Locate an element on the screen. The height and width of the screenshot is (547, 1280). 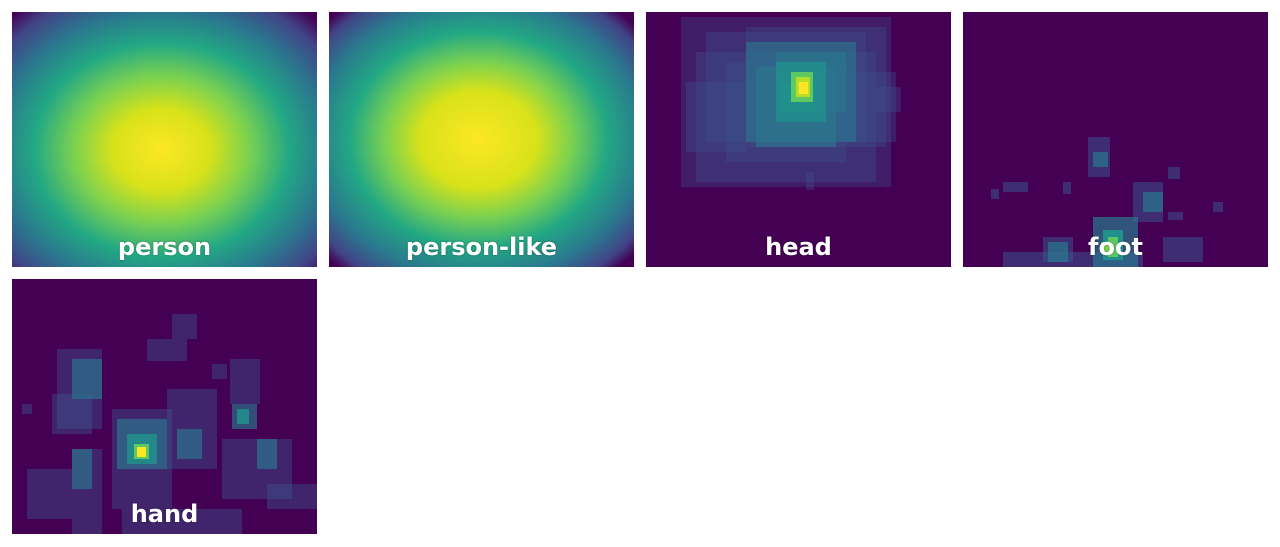
heatmap-head: head is located at coordinates (798, 139).